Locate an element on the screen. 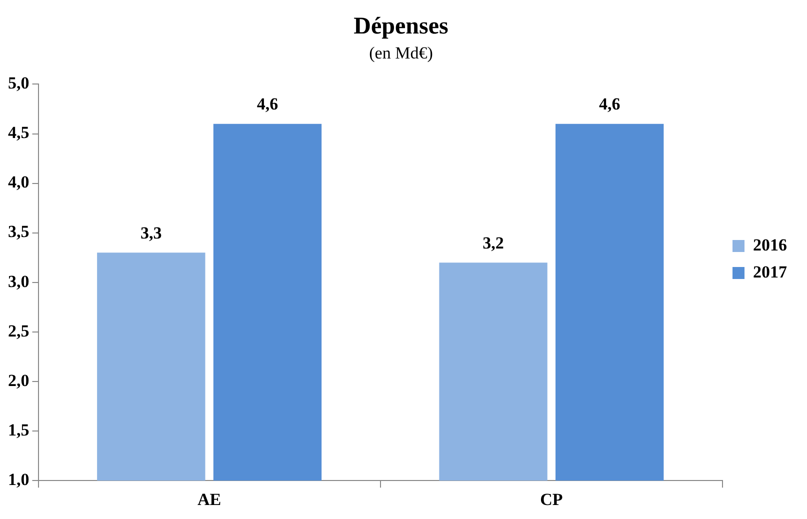 The image size is (807, 519). y-tick-label: 1,5 is located at coordinates (19, 430).